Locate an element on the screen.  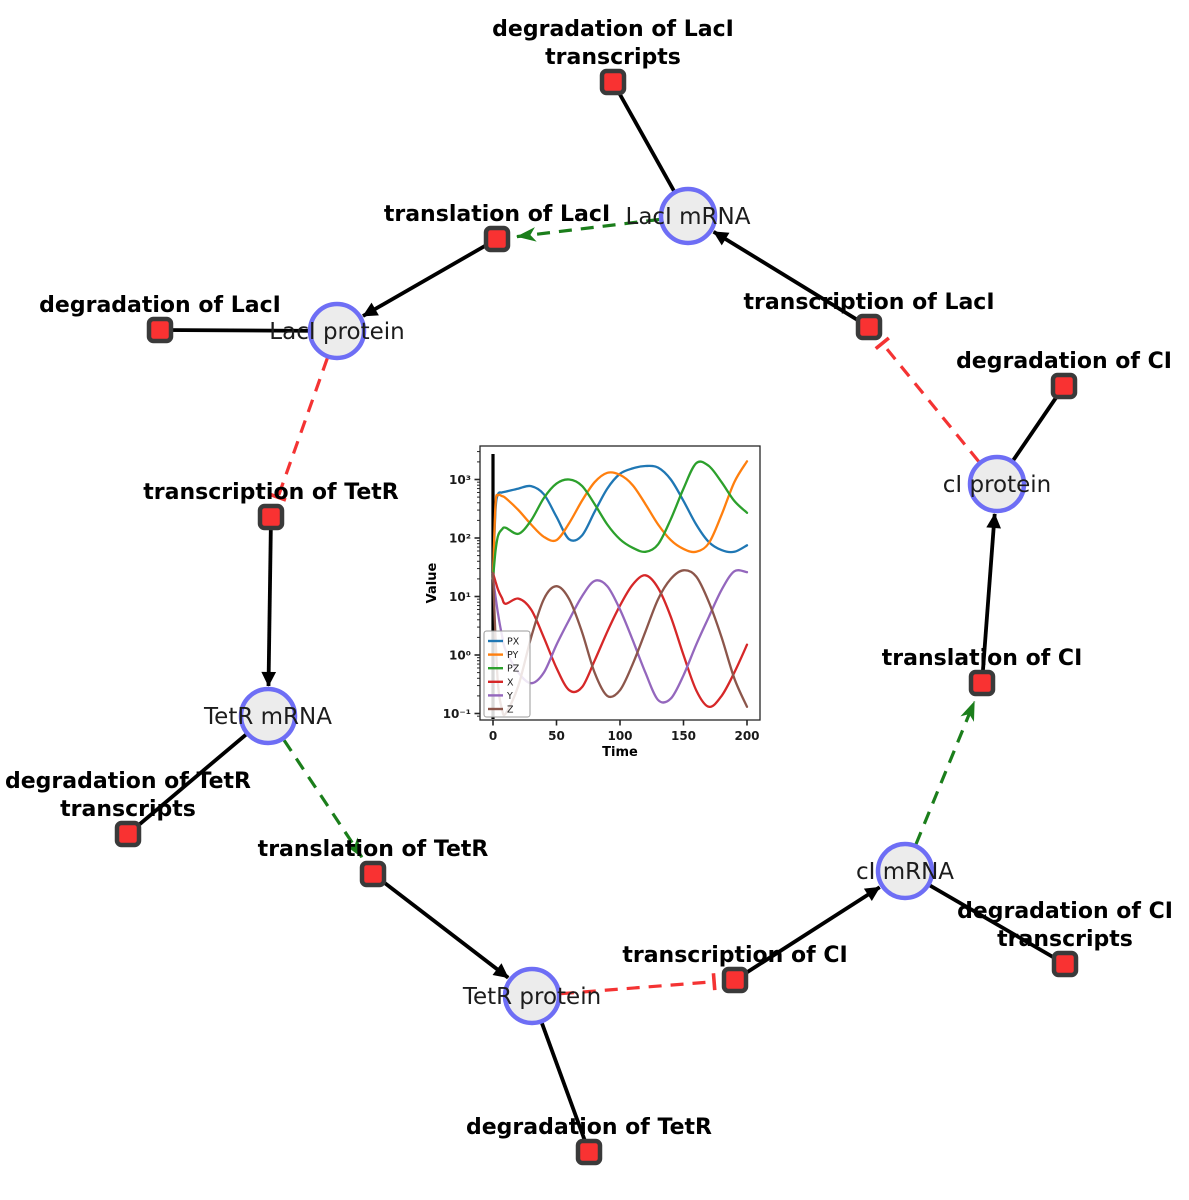
legend-entry-PZ: PZ is located at coordinates (504, 669).